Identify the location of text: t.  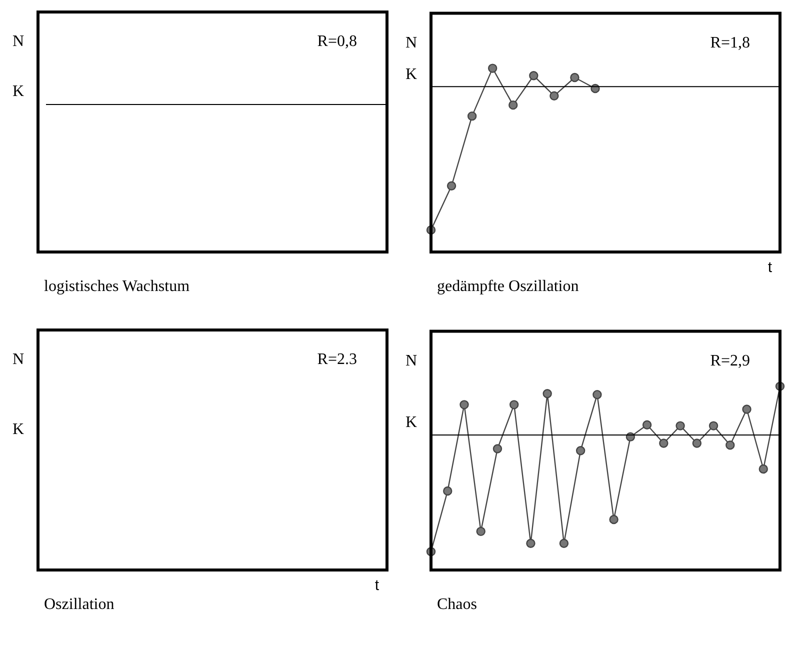
(377, 585).